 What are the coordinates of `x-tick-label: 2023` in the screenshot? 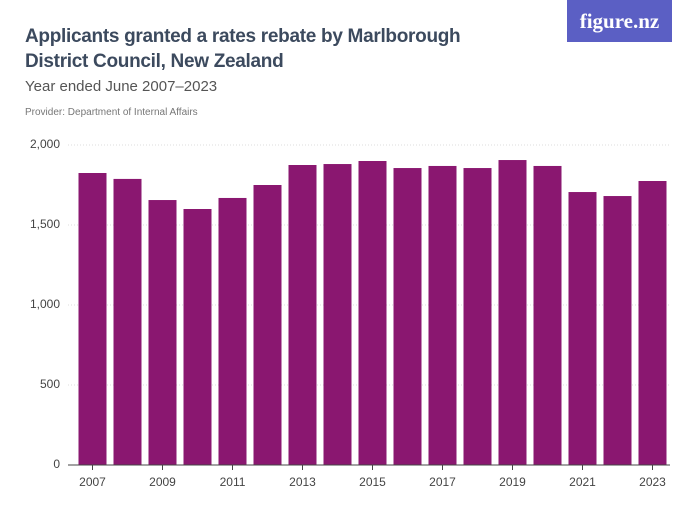 It's located at (652, 482).